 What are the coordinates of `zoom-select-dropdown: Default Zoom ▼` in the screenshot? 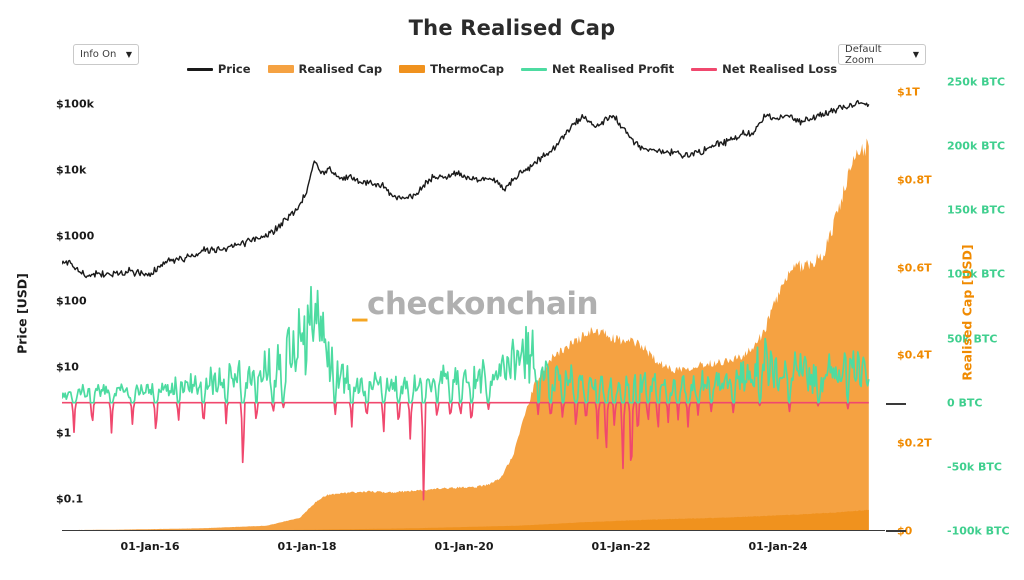 It's located at (882, 54).